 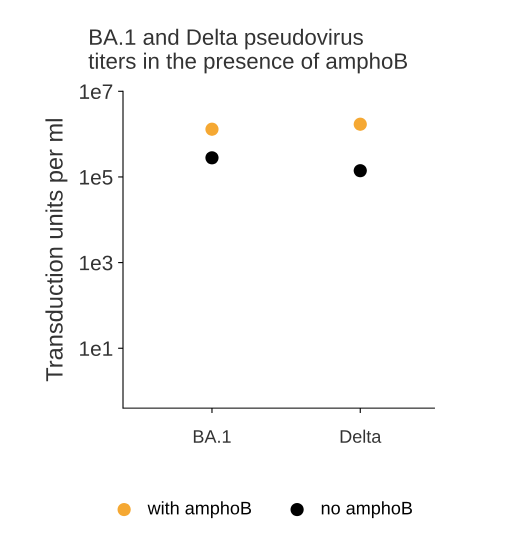 I want to click on y-axis-title: Transduction units per ml, so click(x=56, y=250).